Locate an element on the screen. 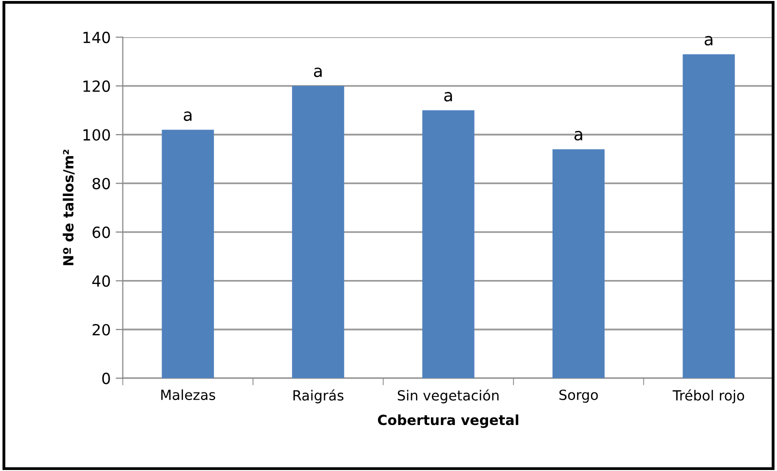 The image size is (777, 471). y-tick-label: 140 is located at coordinates (96, 38).